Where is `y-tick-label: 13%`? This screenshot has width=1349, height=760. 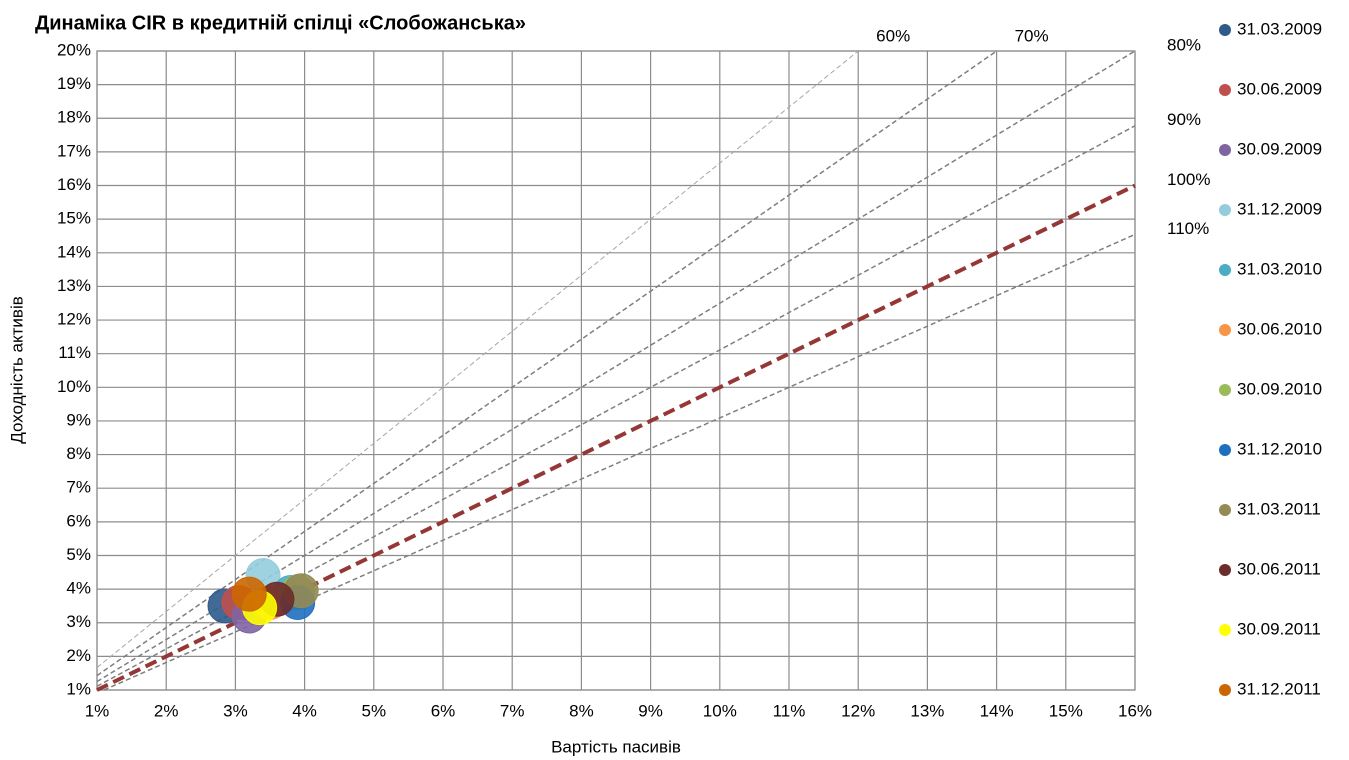 y-tick-label: 13% is located at coordinates (74, 285).